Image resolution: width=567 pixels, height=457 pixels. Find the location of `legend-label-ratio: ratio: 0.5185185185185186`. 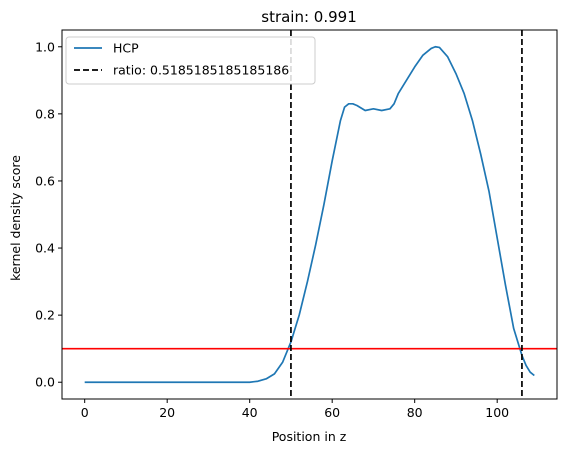

legend-label-ratio: ratio: 0.5185185185185186 is located at coordinates (201, 70).